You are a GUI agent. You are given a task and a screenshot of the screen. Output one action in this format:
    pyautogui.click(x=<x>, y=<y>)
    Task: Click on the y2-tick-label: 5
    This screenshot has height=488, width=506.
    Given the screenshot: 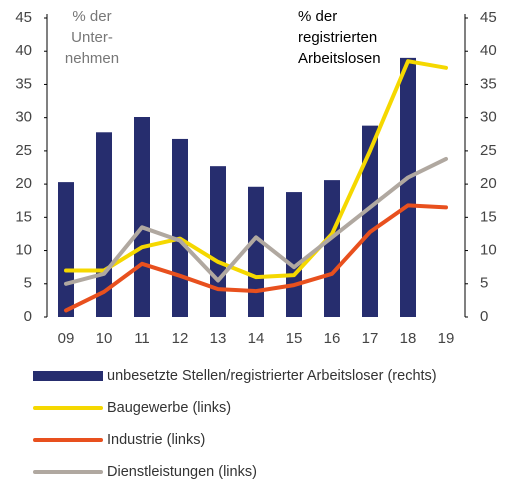 What is the action you would take?
    pyautogui.click(x=484, y=283)
    